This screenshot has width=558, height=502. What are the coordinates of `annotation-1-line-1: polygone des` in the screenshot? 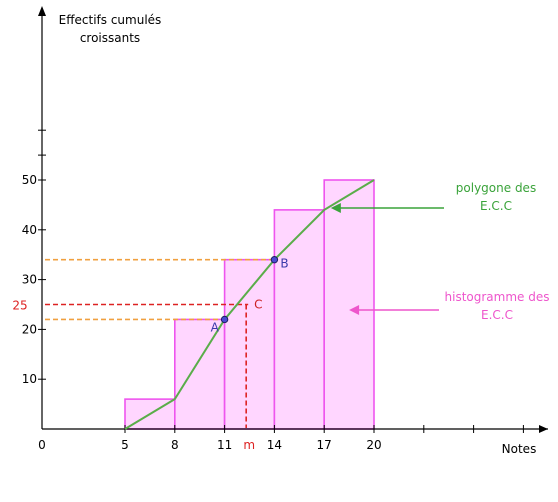 It's located at (496, 188).